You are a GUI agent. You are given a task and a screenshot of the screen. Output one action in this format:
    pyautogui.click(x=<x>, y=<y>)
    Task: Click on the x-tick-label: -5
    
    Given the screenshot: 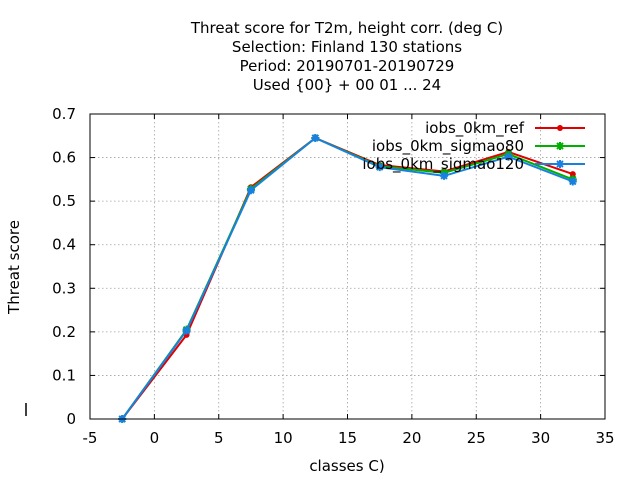 What is the action you would take?
    pyautogui.click(x=90, y=438)
    